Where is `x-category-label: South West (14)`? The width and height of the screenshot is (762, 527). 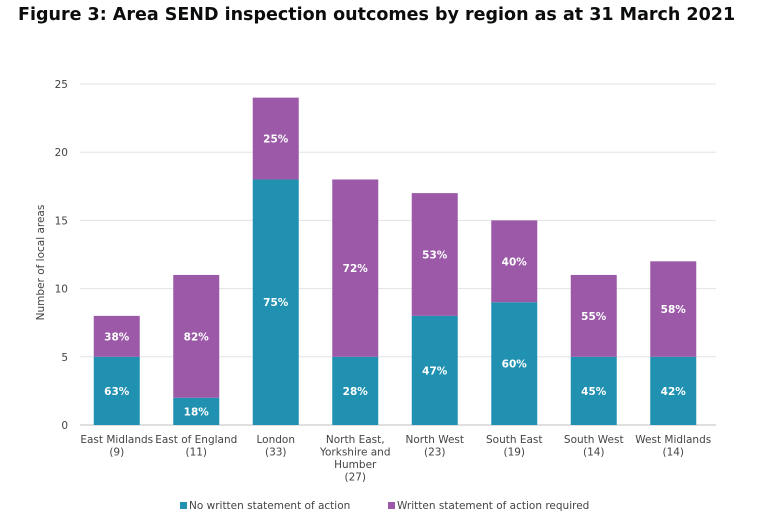
x-category-label: South West (14) is located at coordinates (594, 446).